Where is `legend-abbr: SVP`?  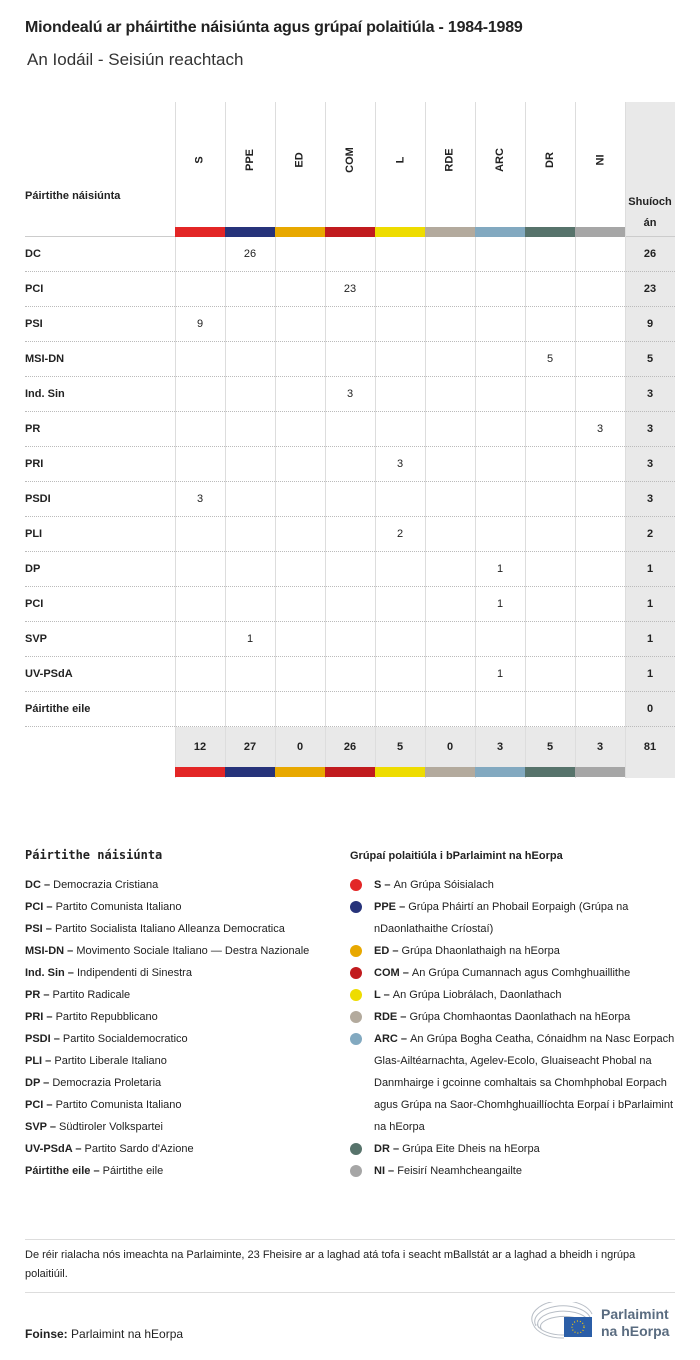 legend-abbr: SVP is located at coordinates (36, 1127).